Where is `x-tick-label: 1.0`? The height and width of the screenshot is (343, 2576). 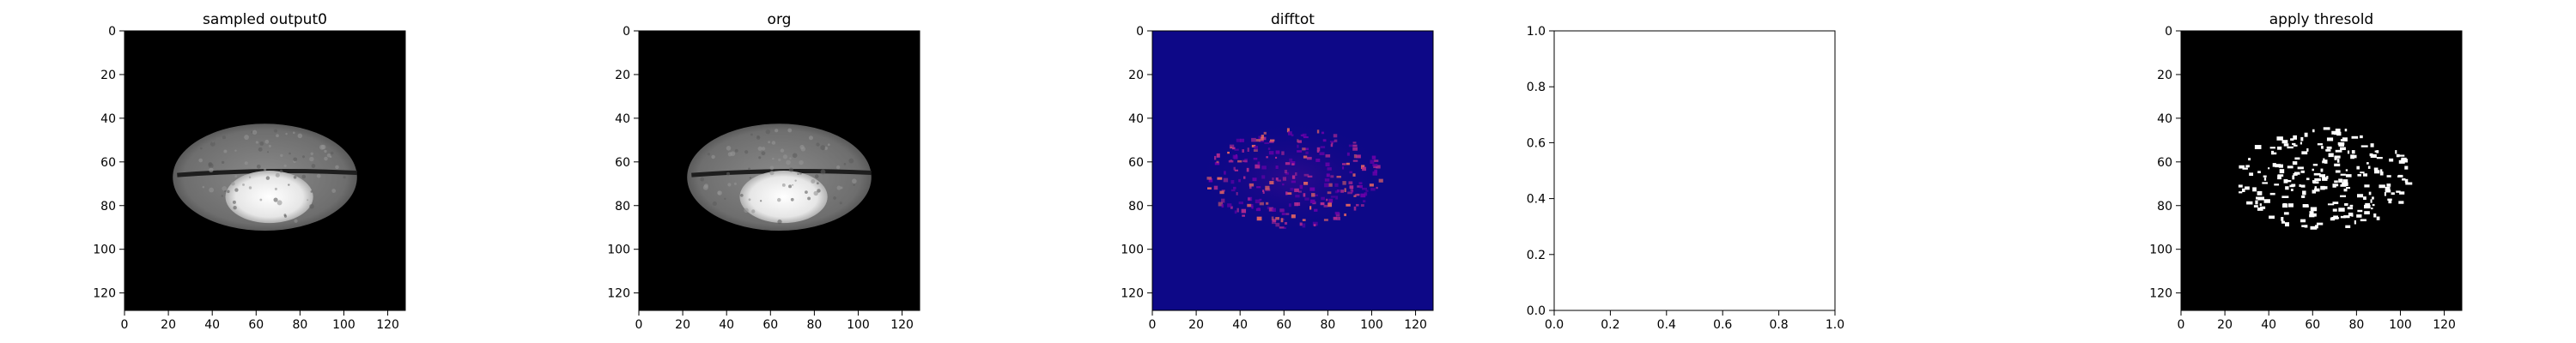
x-tick-label: 1.0 is located at coordinates (1835, 325).